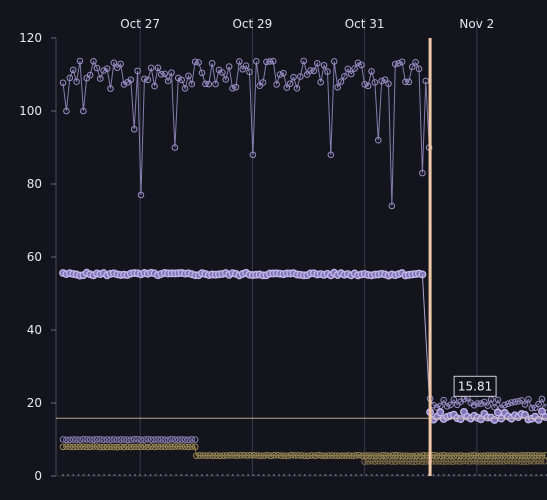 Image resolution: width=547 pixels, height=500 pixels. What do you see at coordinates (140, 24) in the screenshot?
I see `x-tick-label: Oct 27` at bounding box center [140, 24].